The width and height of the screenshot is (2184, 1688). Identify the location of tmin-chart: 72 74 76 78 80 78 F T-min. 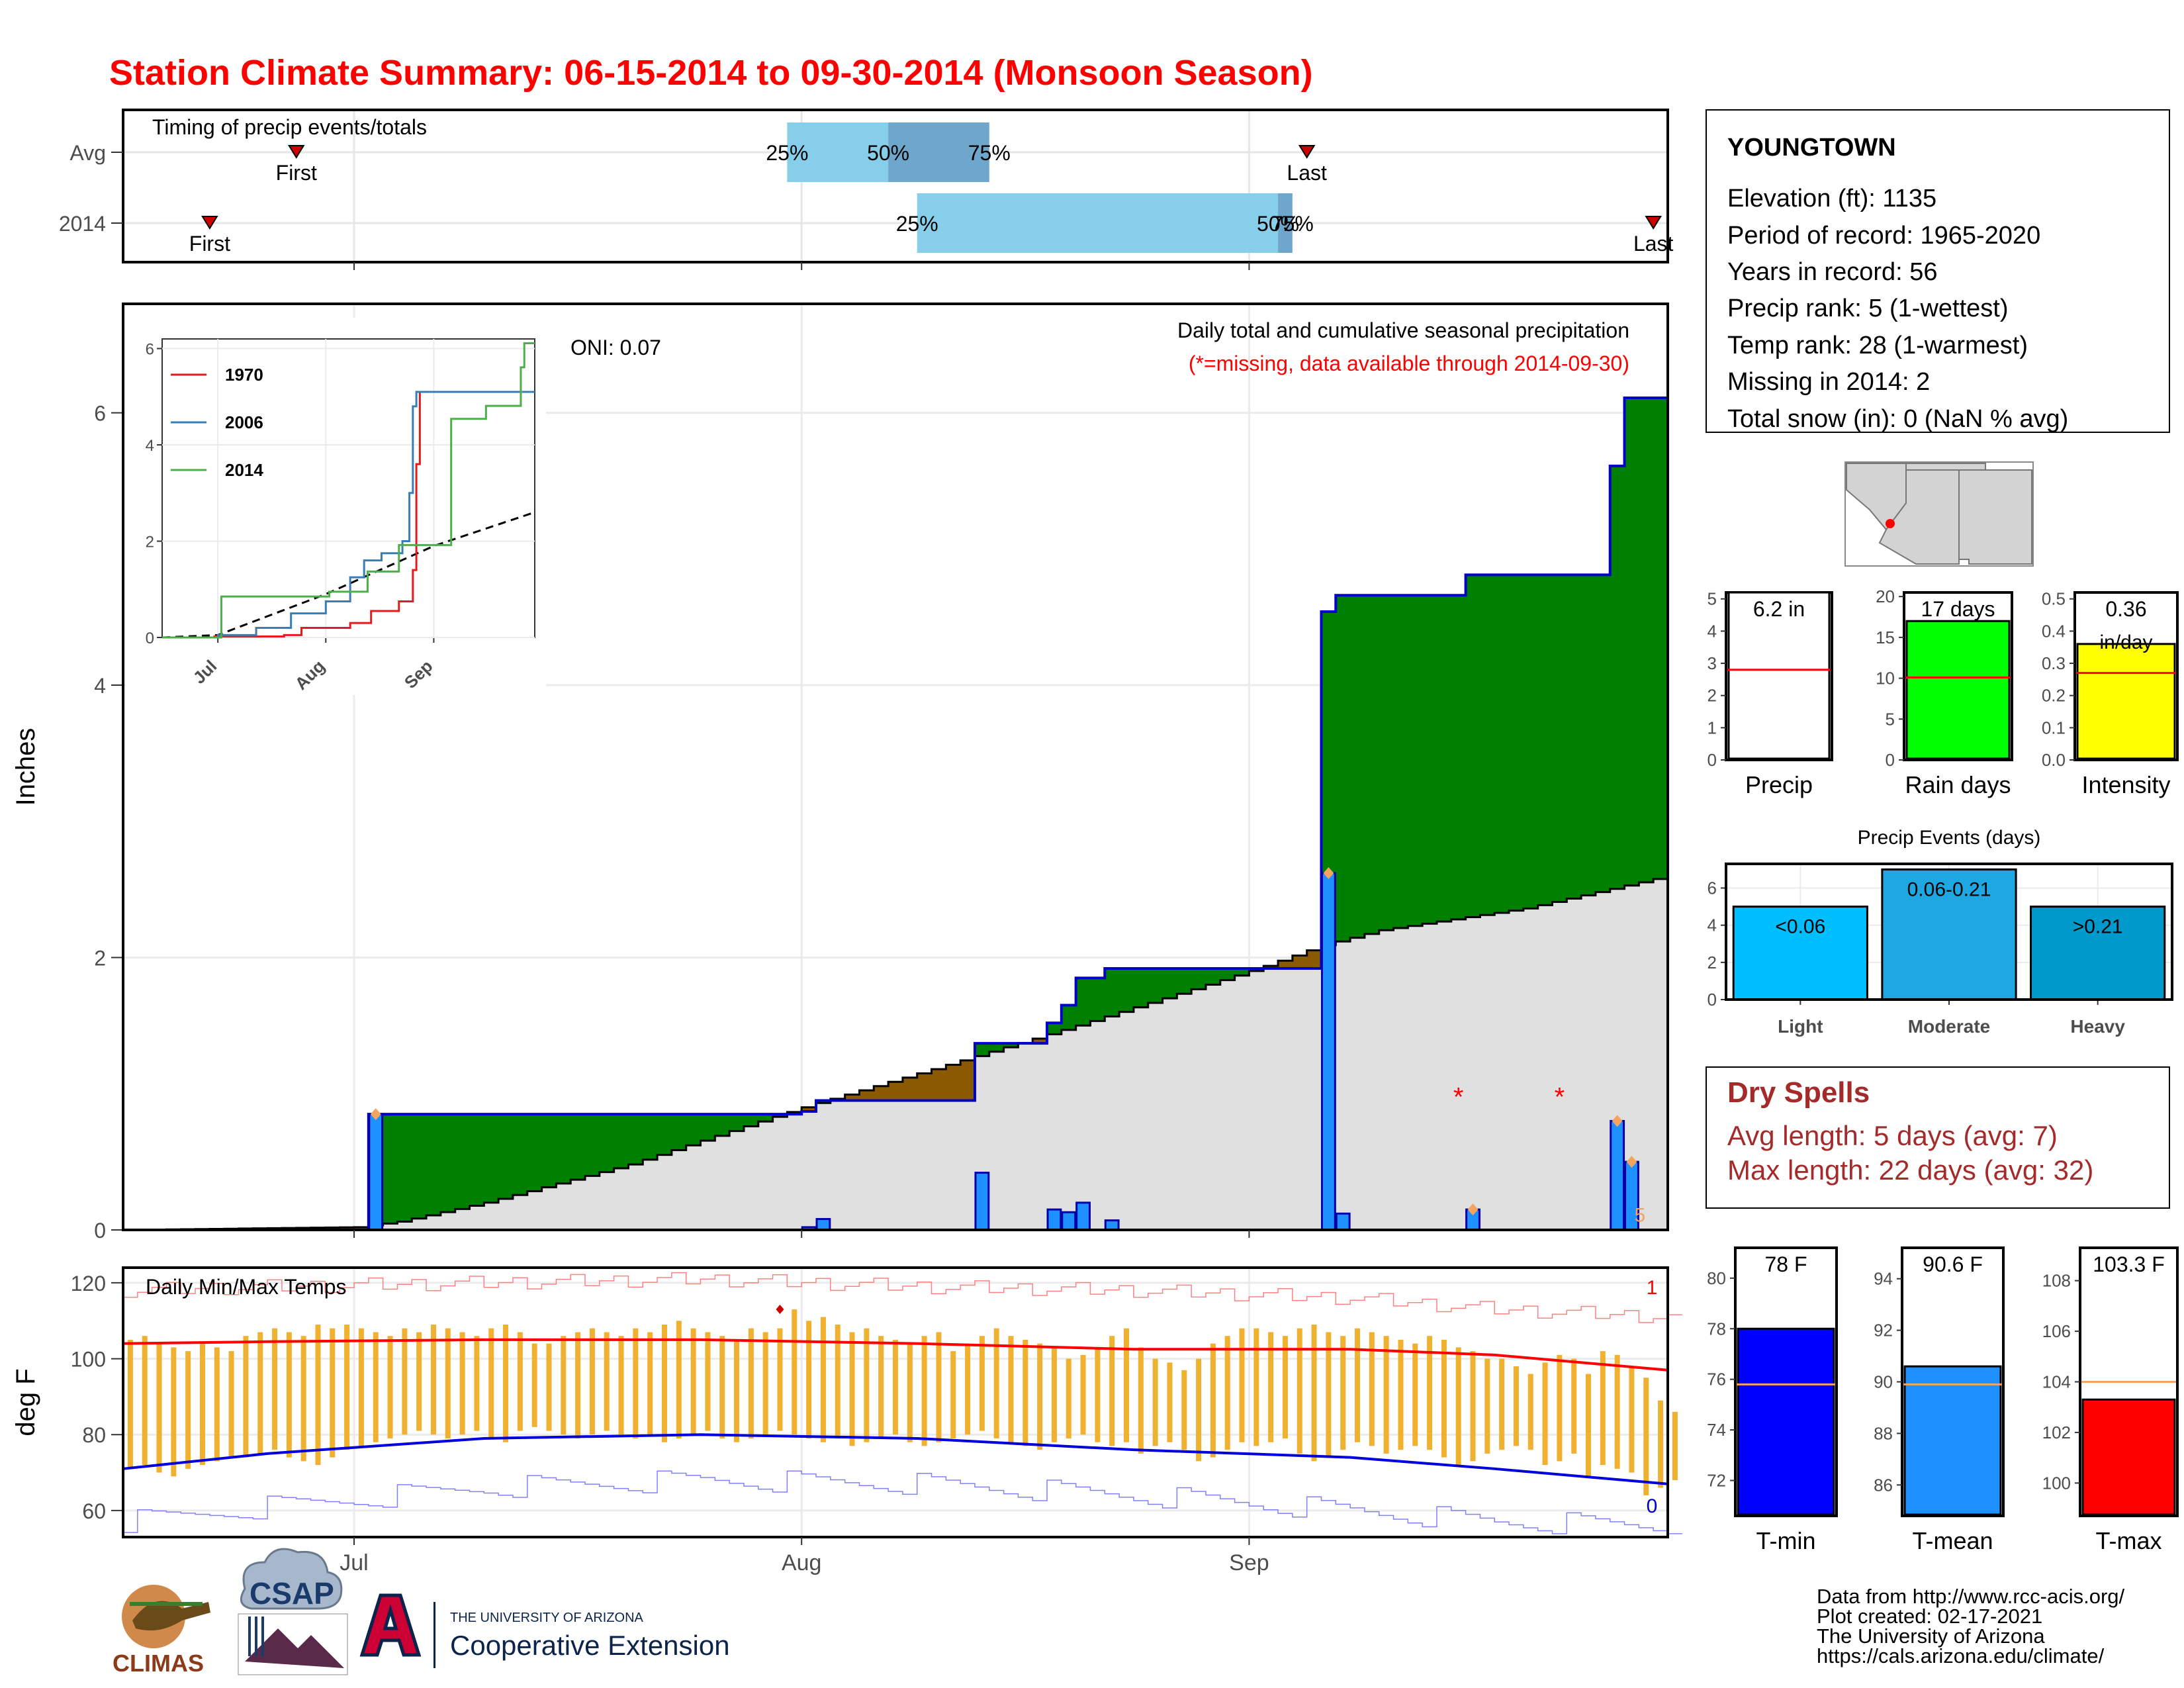
(1772, 1400).